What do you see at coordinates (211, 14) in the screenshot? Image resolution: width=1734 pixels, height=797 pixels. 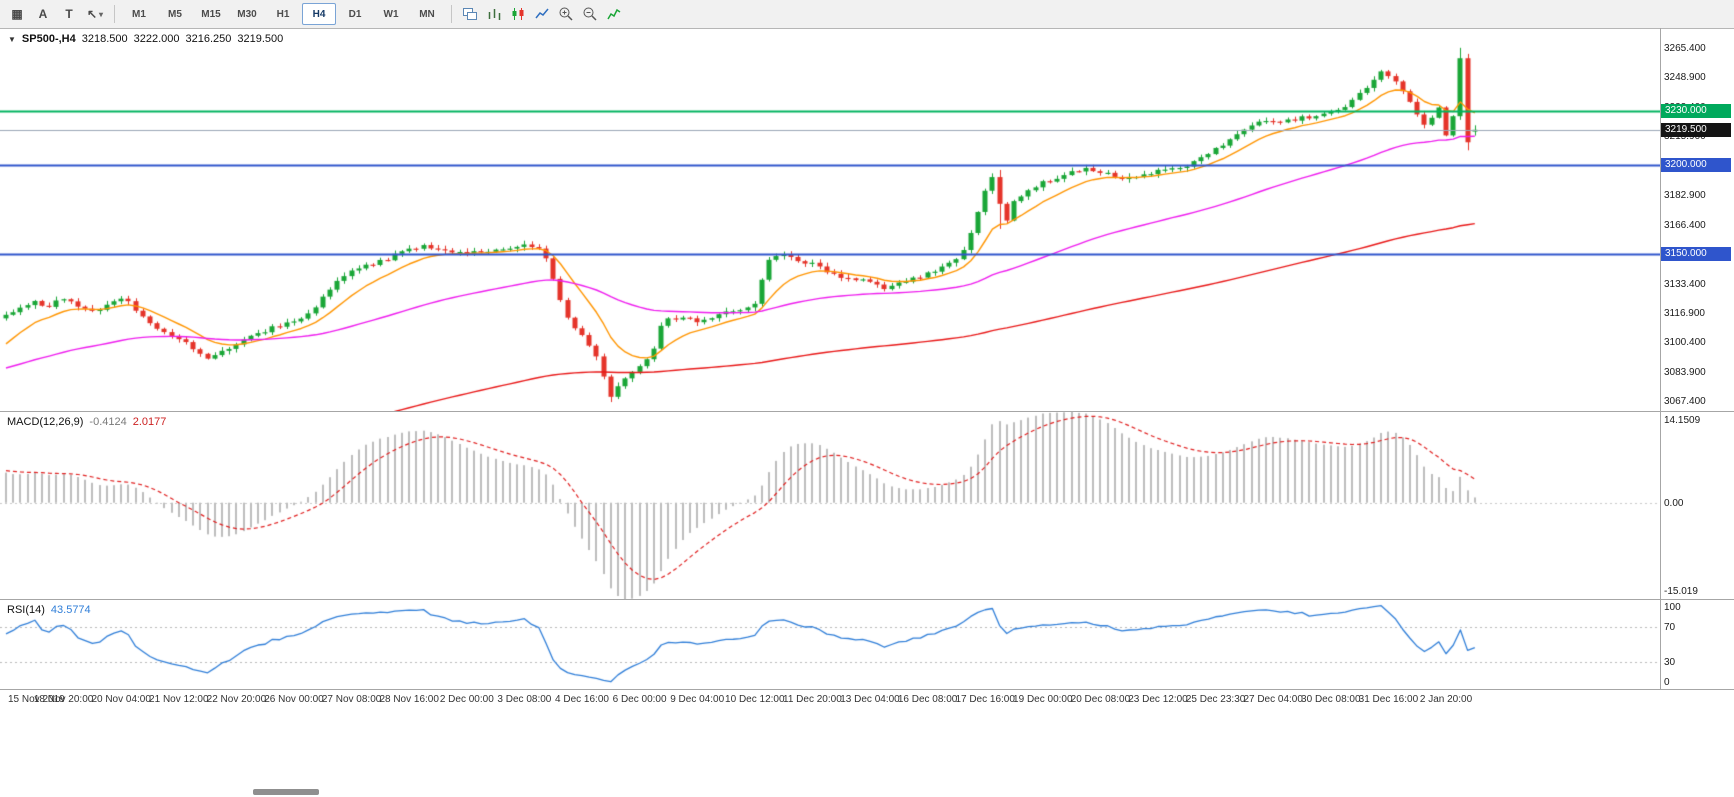 I see `timeframe-m15: M15` at bounding box center [211, 14].